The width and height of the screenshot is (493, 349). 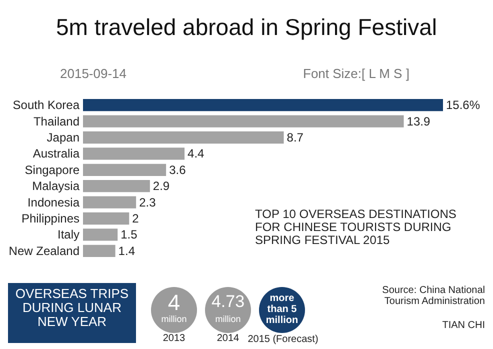 What do you see at coordinates (50, 219) in the screenshot?
I see `y-tick-label: Philippines` at bounding box center [50, 219].